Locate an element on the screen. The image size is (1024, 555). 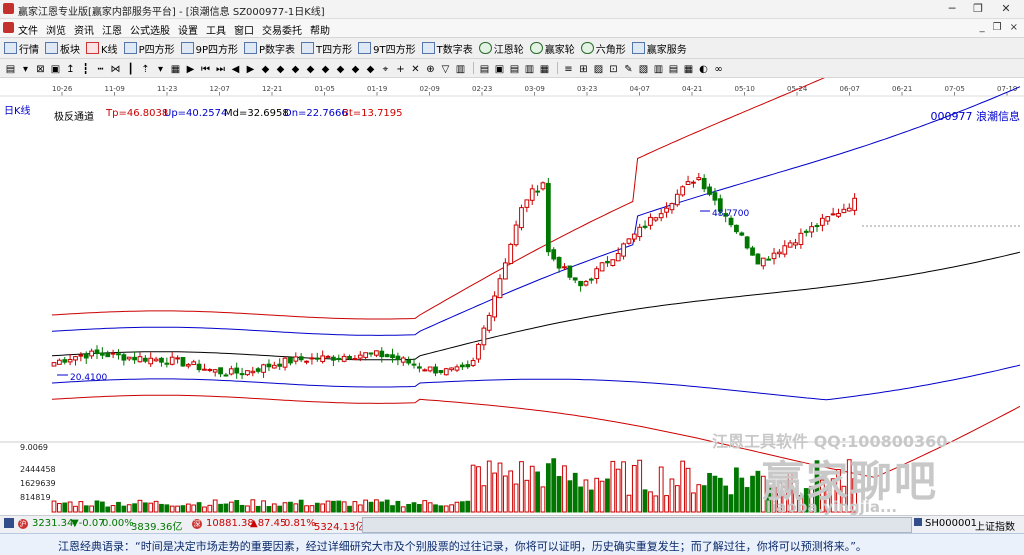
toolbar-button: K线 is located at coordinates (102, 48).